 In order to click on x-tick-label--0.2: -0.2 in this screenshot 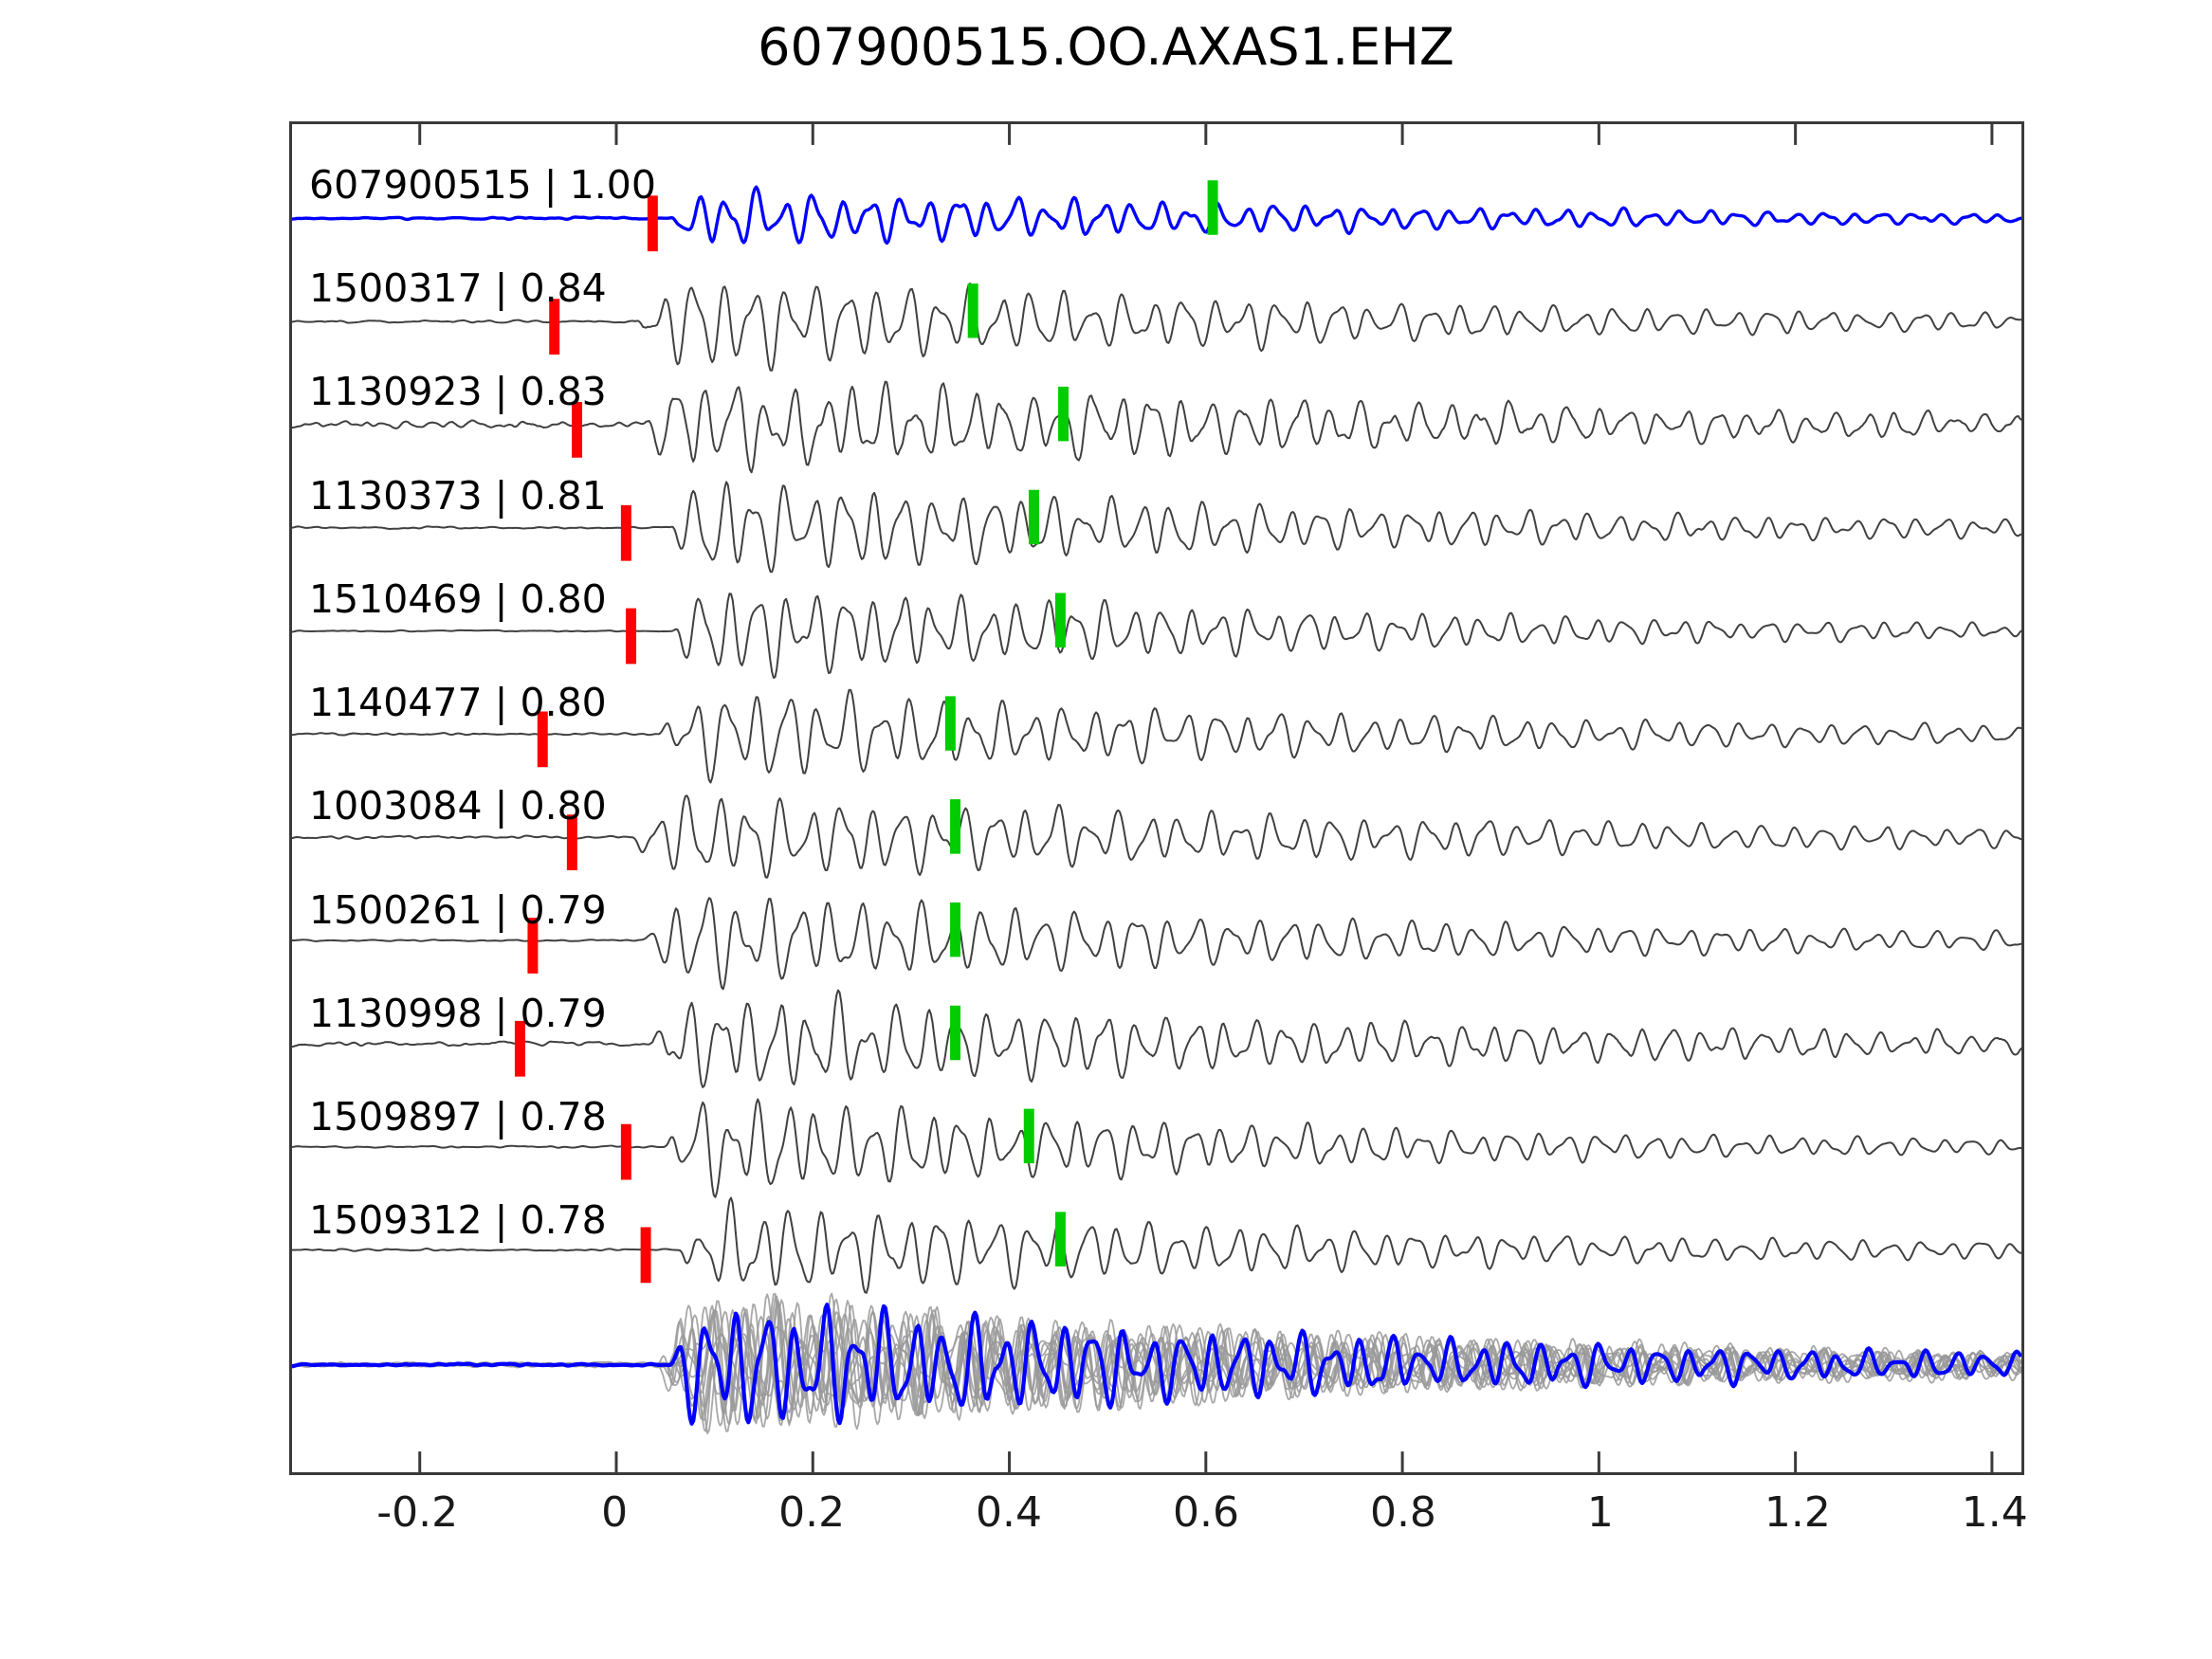, I will do `click(417, 1512)`.